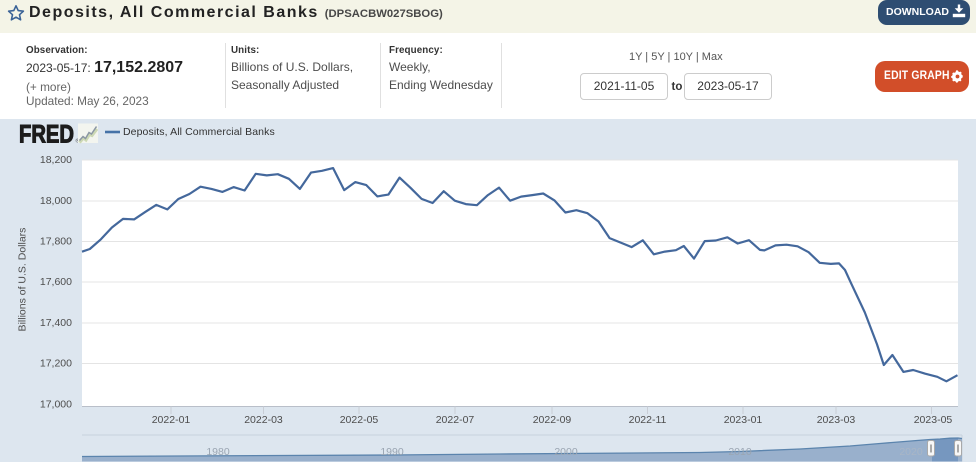 Image resolution: width=976 pixels, height=464 pixels. What do you see at coordinates (740, 452) in the screenshot?
I see `svg-text: 2010` at bounding box center [740, 452].